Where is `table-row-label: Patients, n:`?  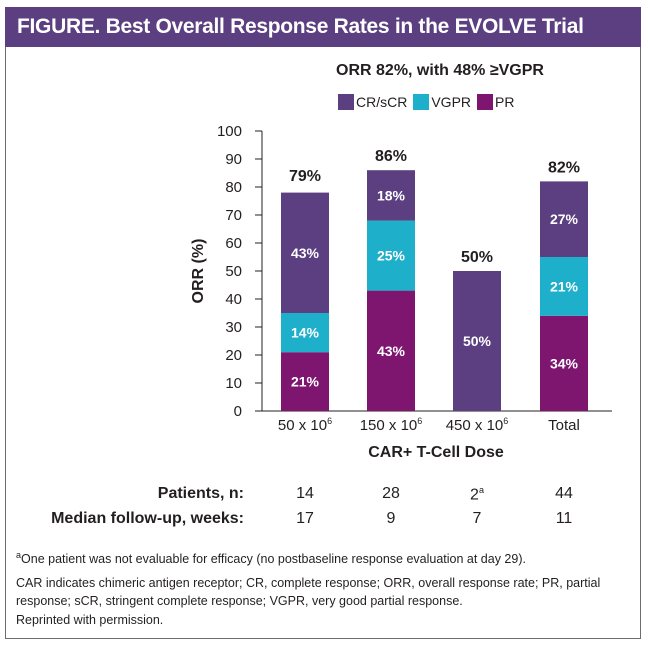
table-row-label: Patients, n: is located at coordinates (200, 493).